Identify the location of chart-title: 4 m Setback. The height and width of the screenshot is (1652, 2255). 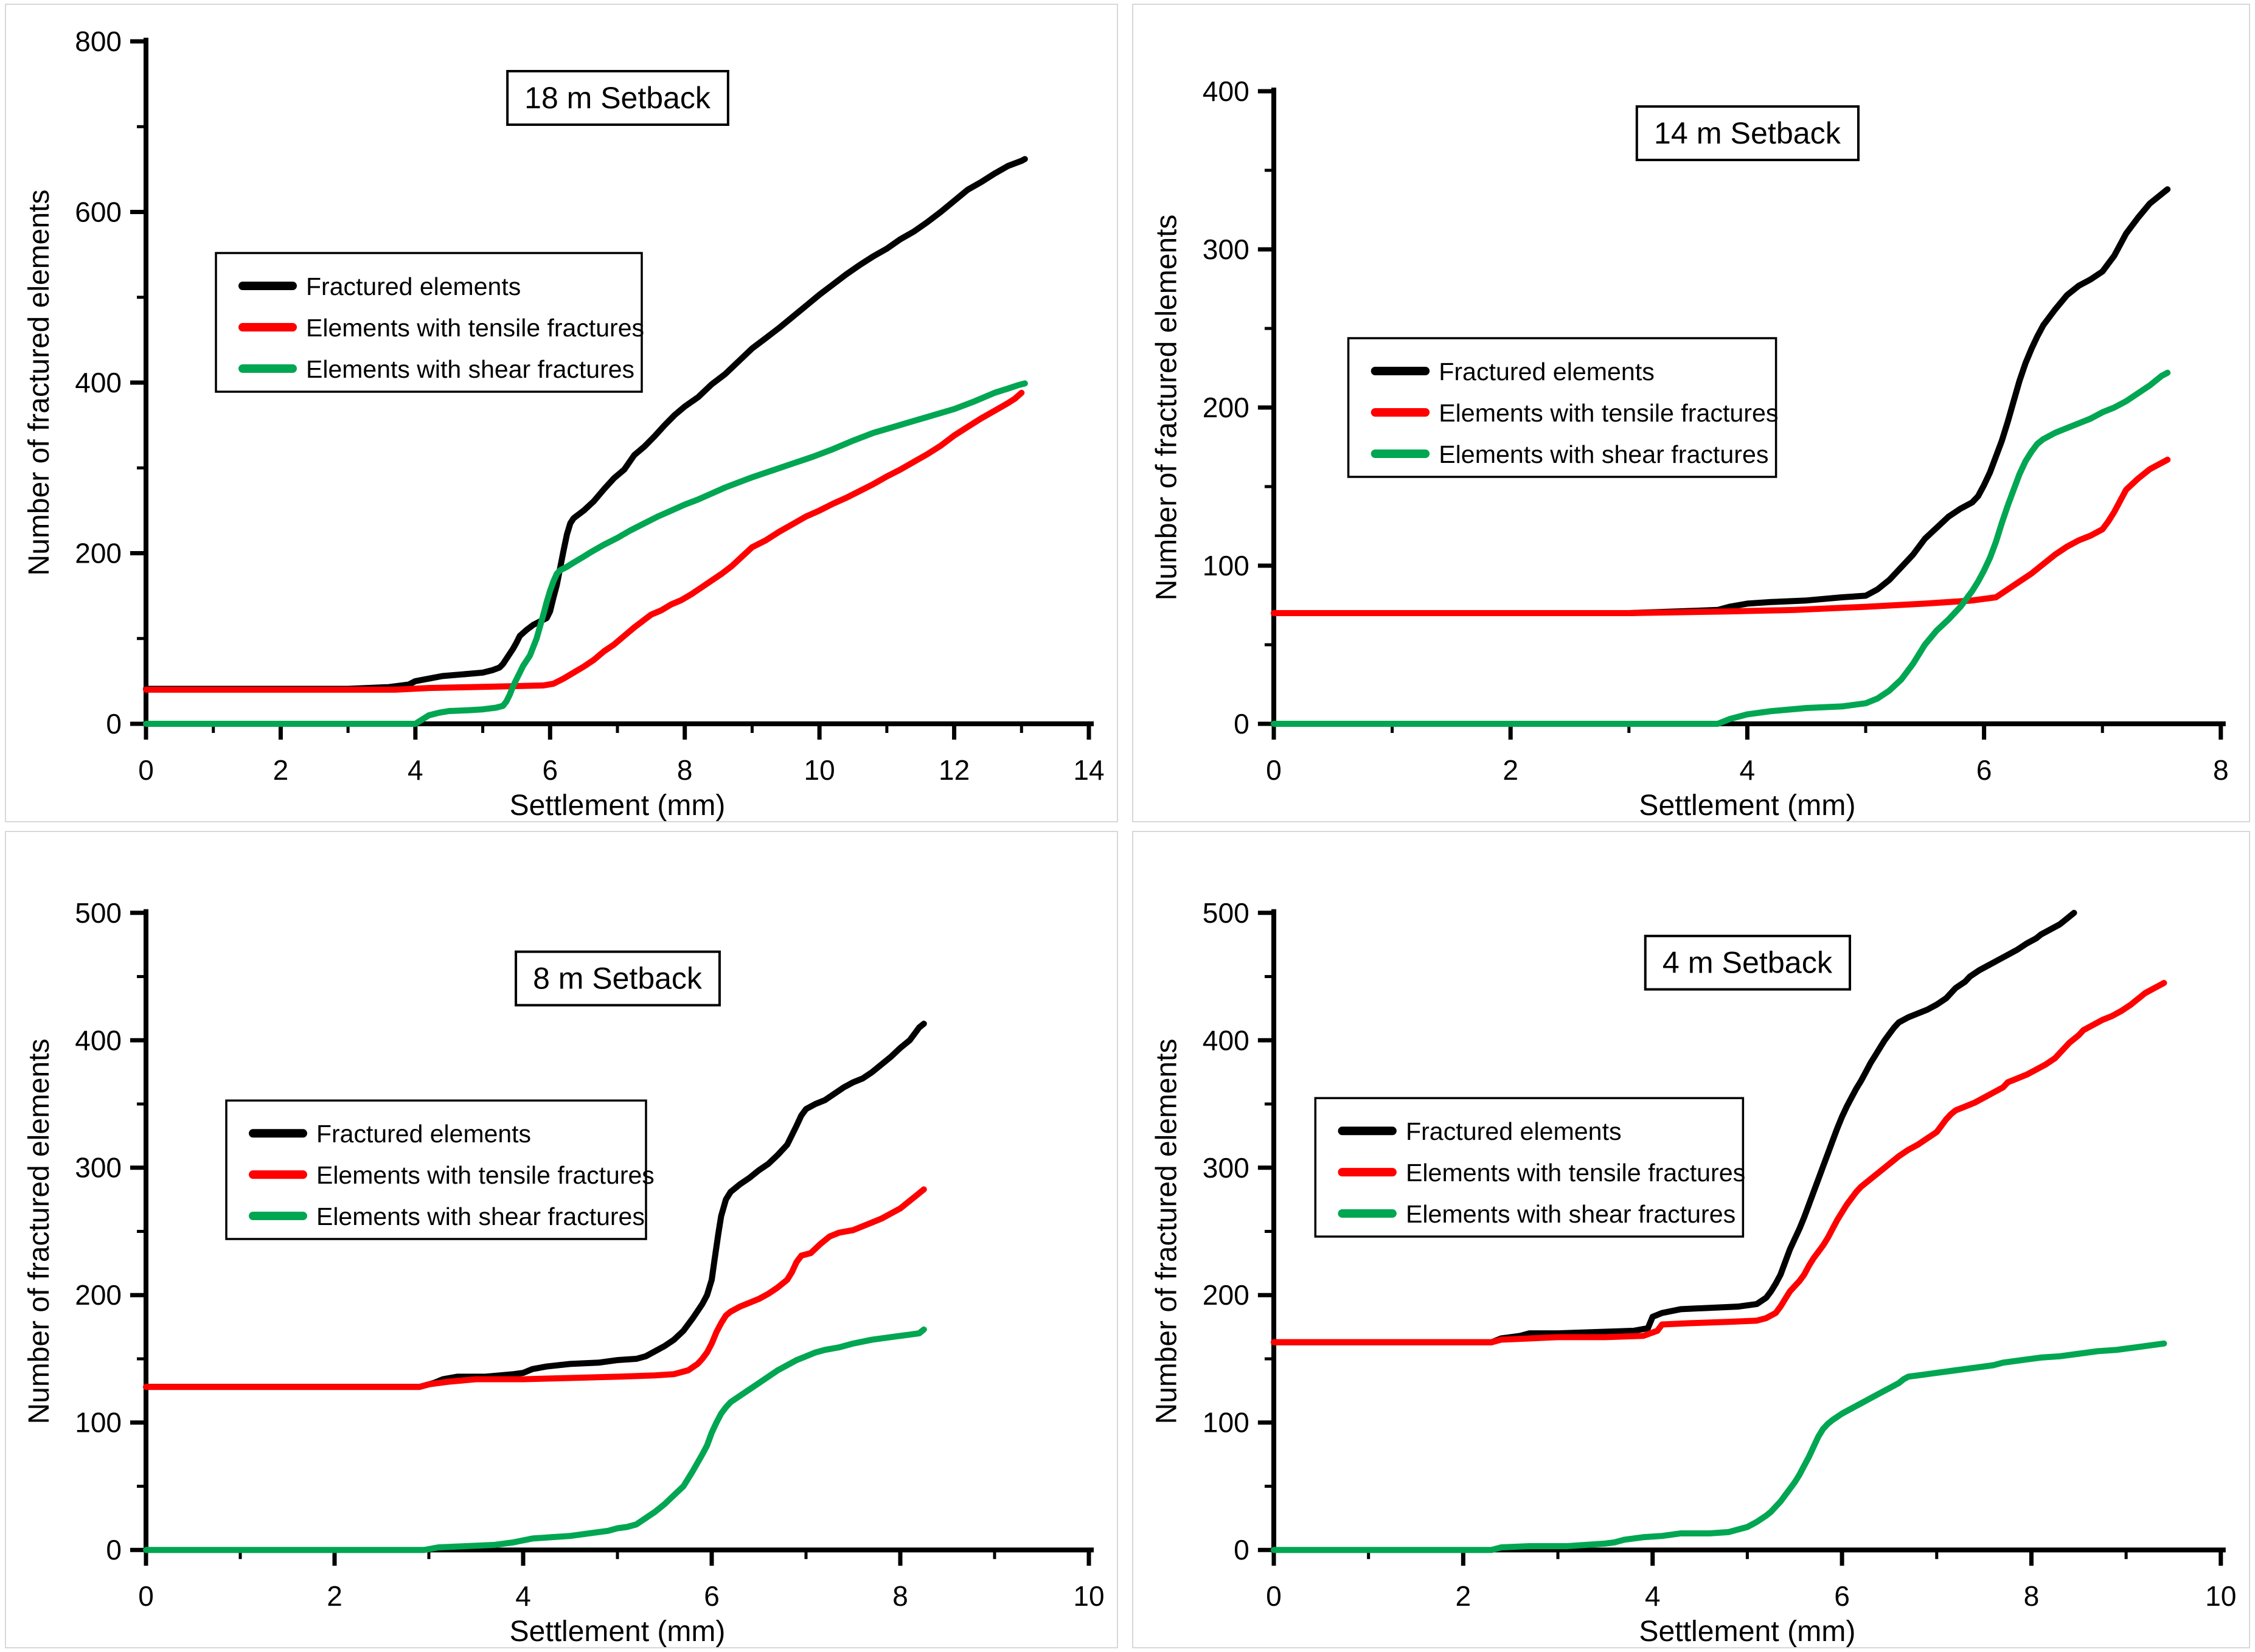
(1748, 963).